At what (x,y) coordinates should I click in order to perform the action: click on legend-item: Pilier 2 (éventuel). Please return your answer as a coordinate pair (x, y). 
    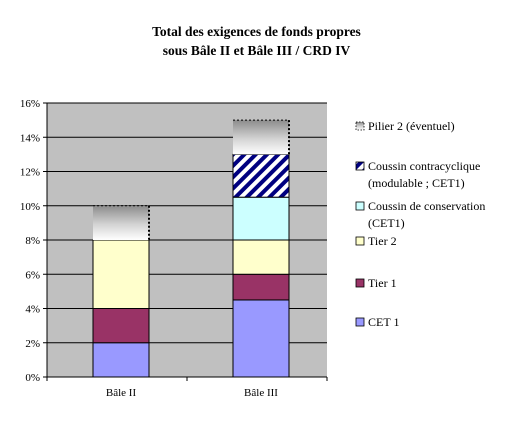
    Looking at the image, I should click on (405, 126).